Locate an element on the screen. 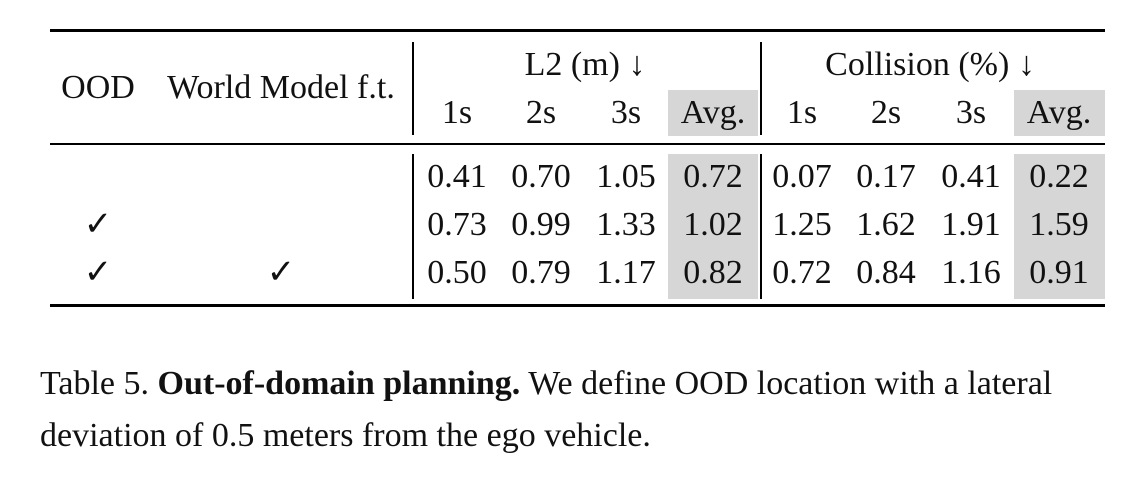  header-collision-avg: Avg. is located at coordinates (1059, 112).